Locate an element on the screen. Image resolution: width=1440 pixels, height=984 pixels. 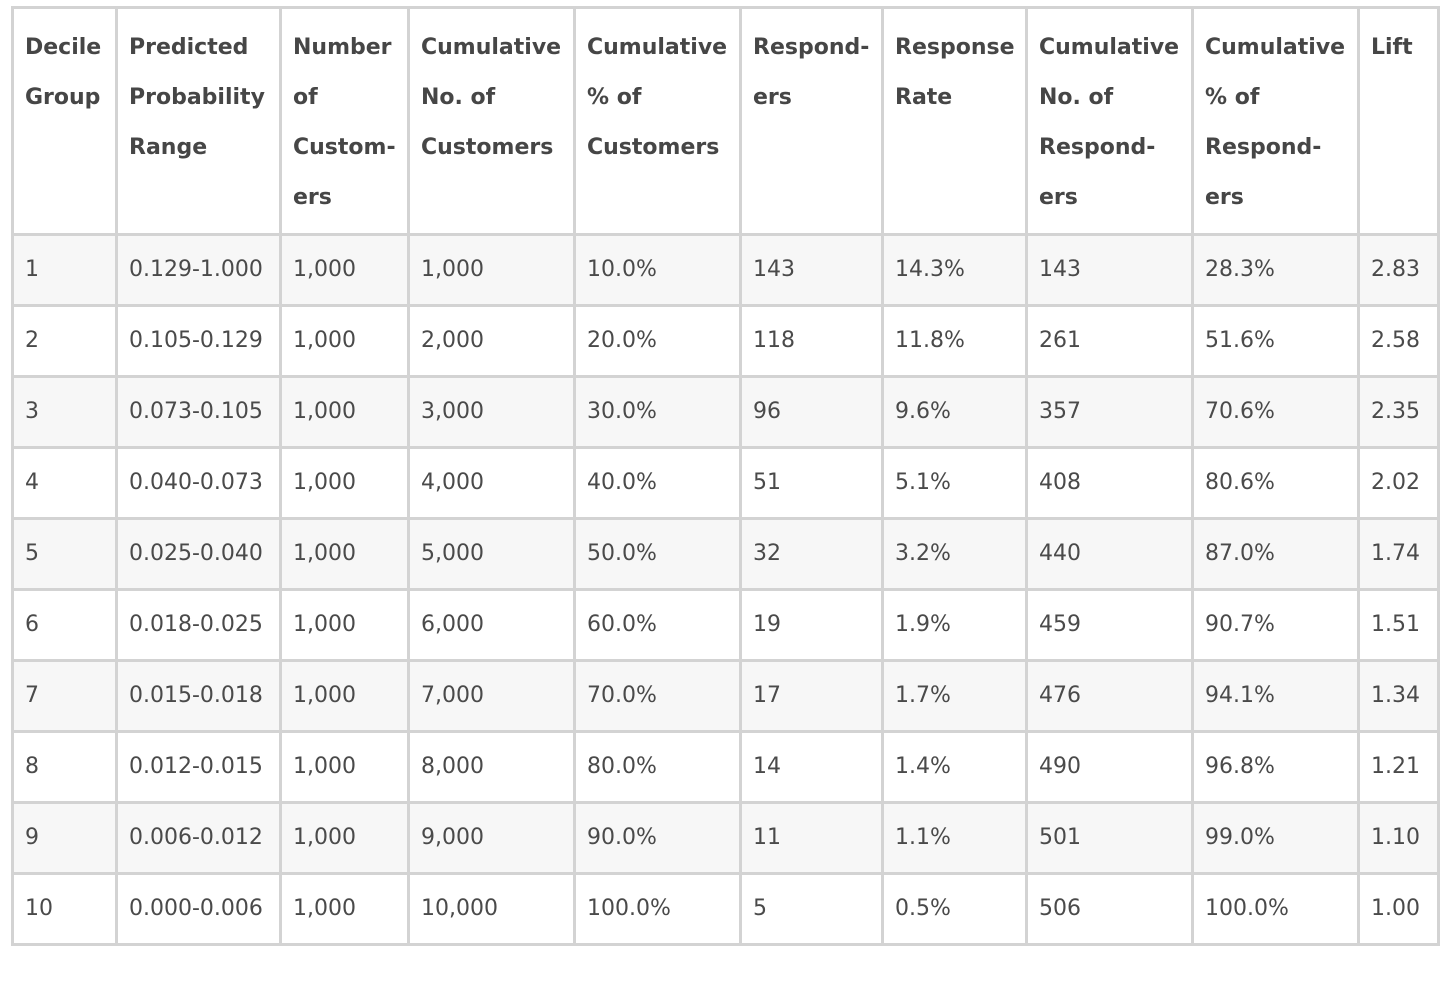
cell-cumulative-no-of-customers: 3,000 is located at coordinates (491, 412).